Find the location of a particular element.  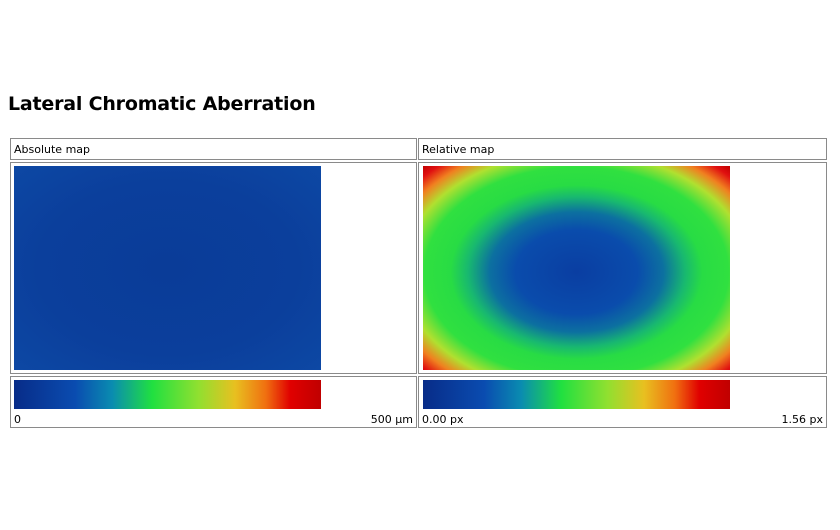

absolute-map-image is located at coordinates (167, 268).